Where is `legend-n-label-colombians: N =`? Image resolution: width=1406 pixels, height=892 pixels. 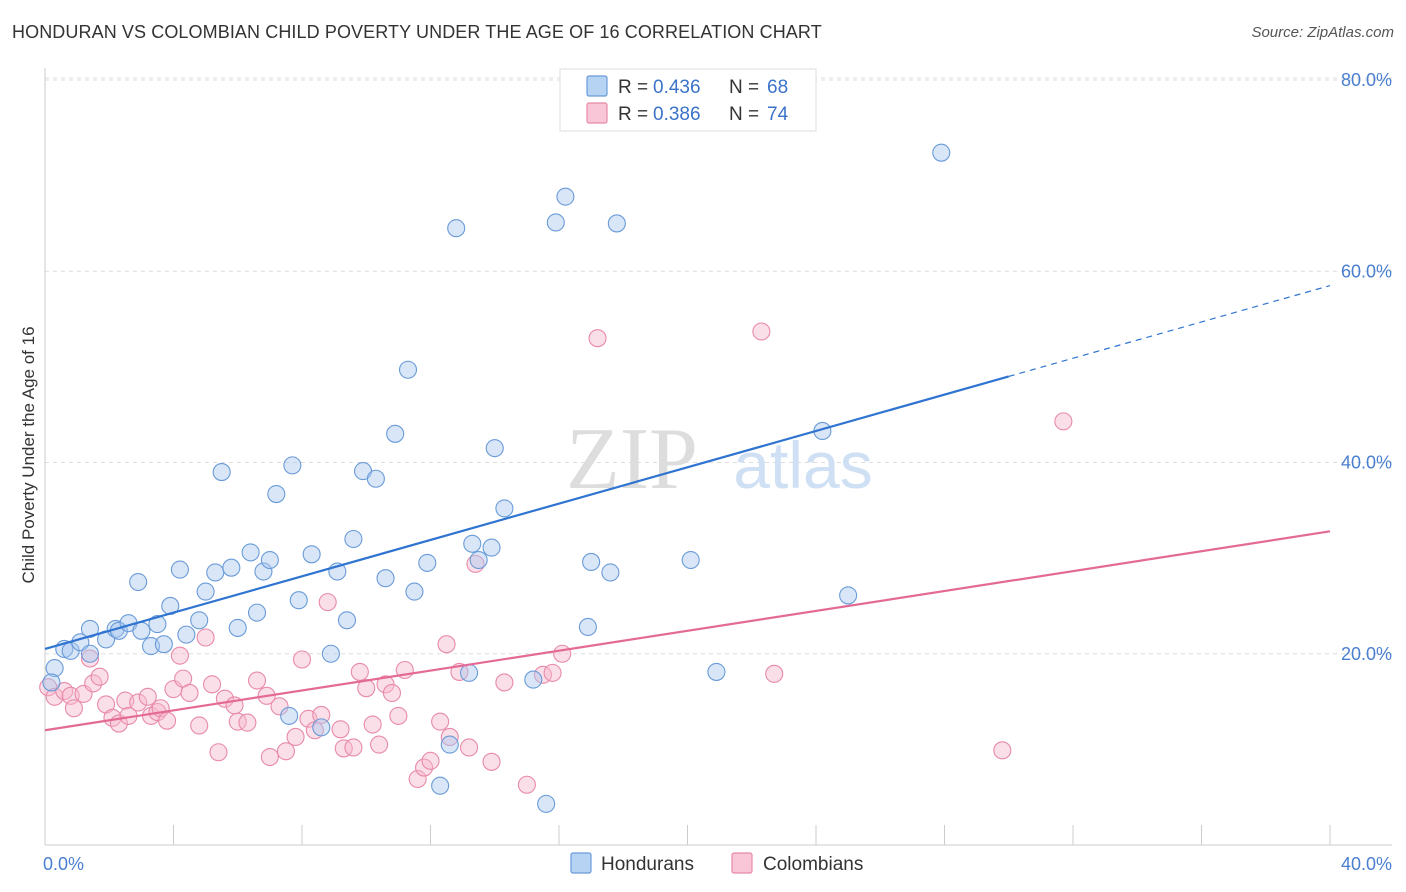
legend-n-label-colombians: N = is located at coordinates (744, 114).